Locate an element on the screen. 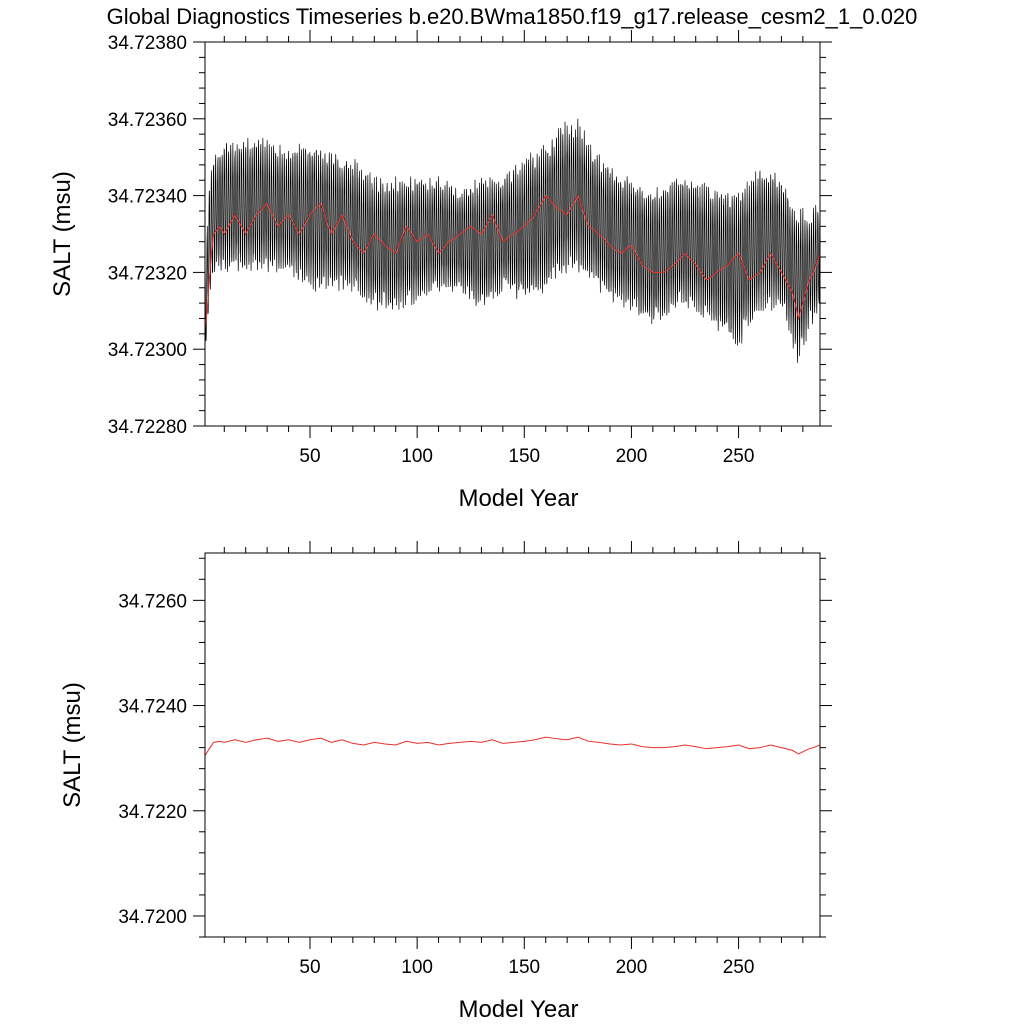 This screenshot has height=1024, width=1024. y-tick-label: 34.7200 is located at coordinates (152, 917).